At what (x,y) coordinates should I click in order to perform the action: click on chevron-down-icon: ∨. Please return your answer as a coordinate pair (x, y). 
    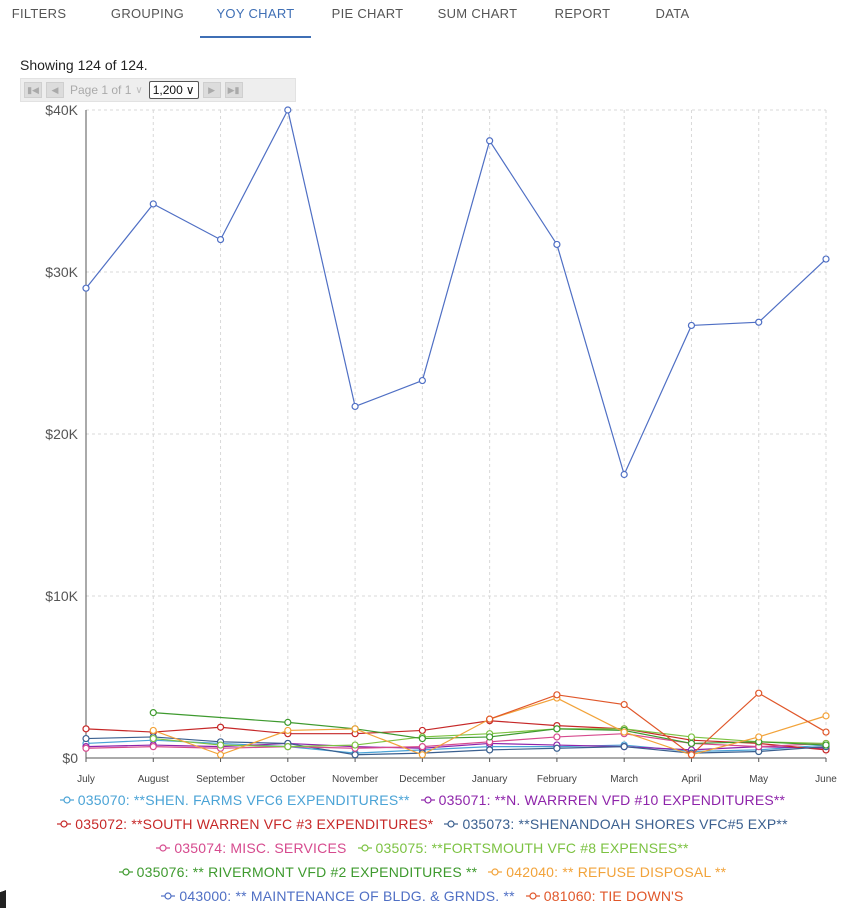
    Looking at the image, I should click on (139, 90).